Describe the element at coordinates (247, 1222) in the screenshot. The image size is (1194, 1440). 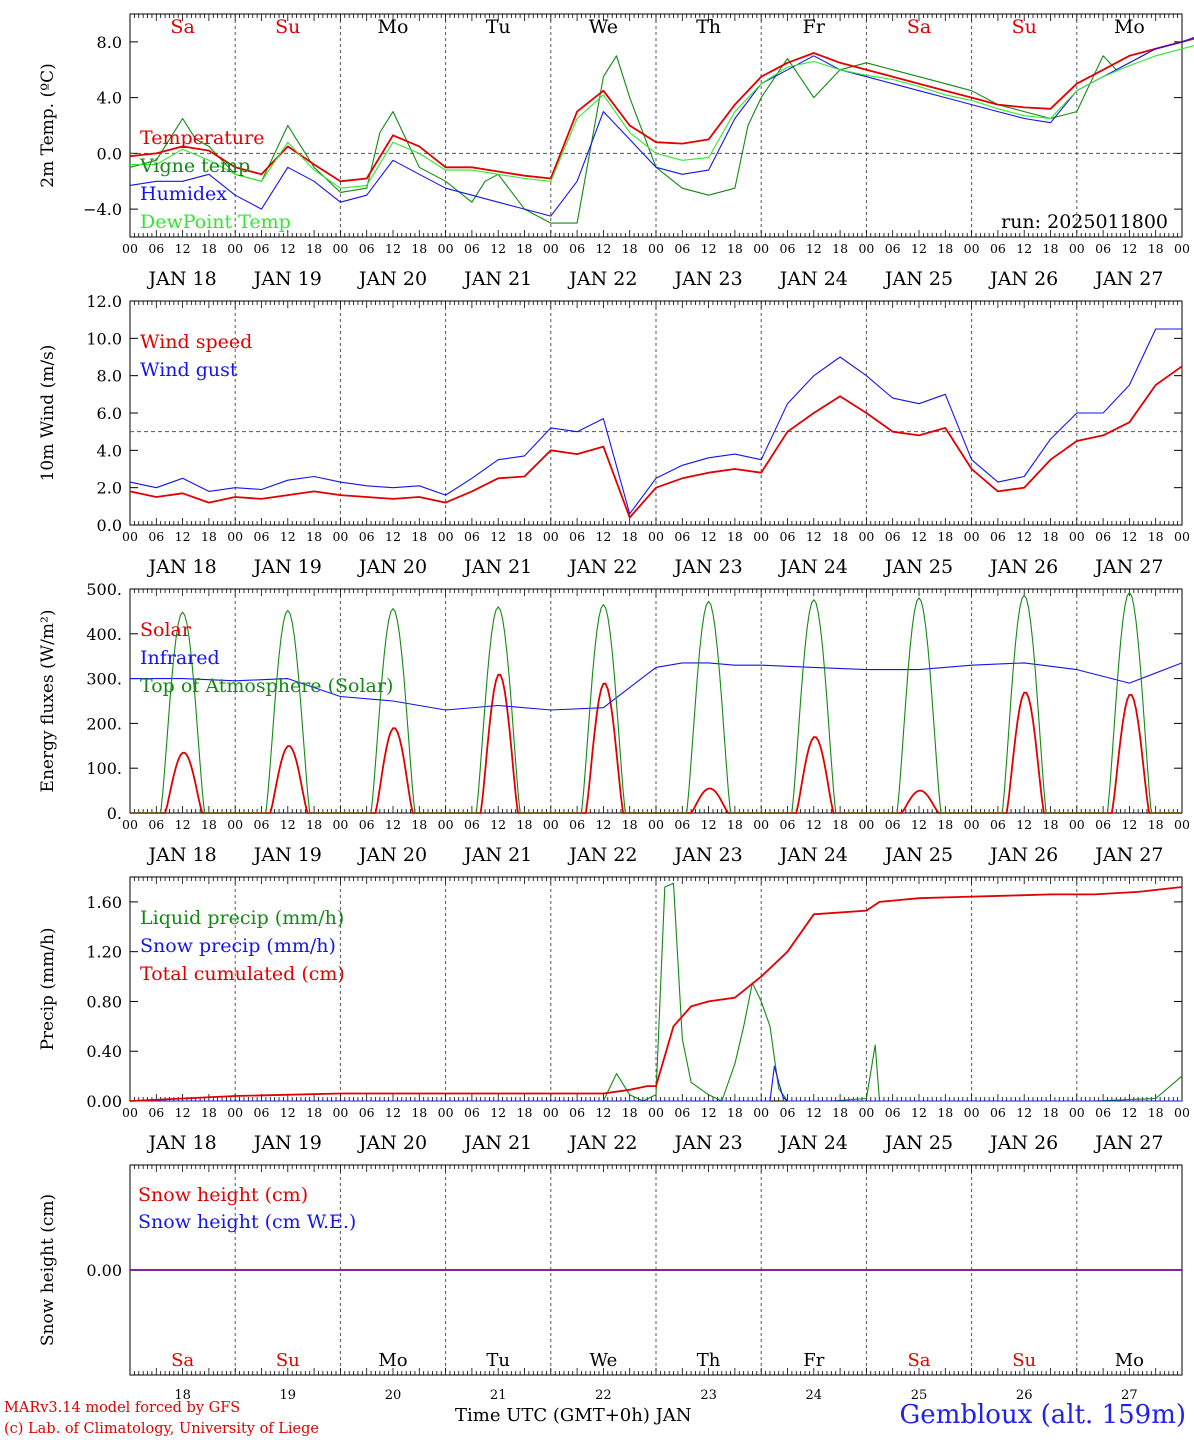
I see `legend-item: Snow height (cm W.E.)` at that location.